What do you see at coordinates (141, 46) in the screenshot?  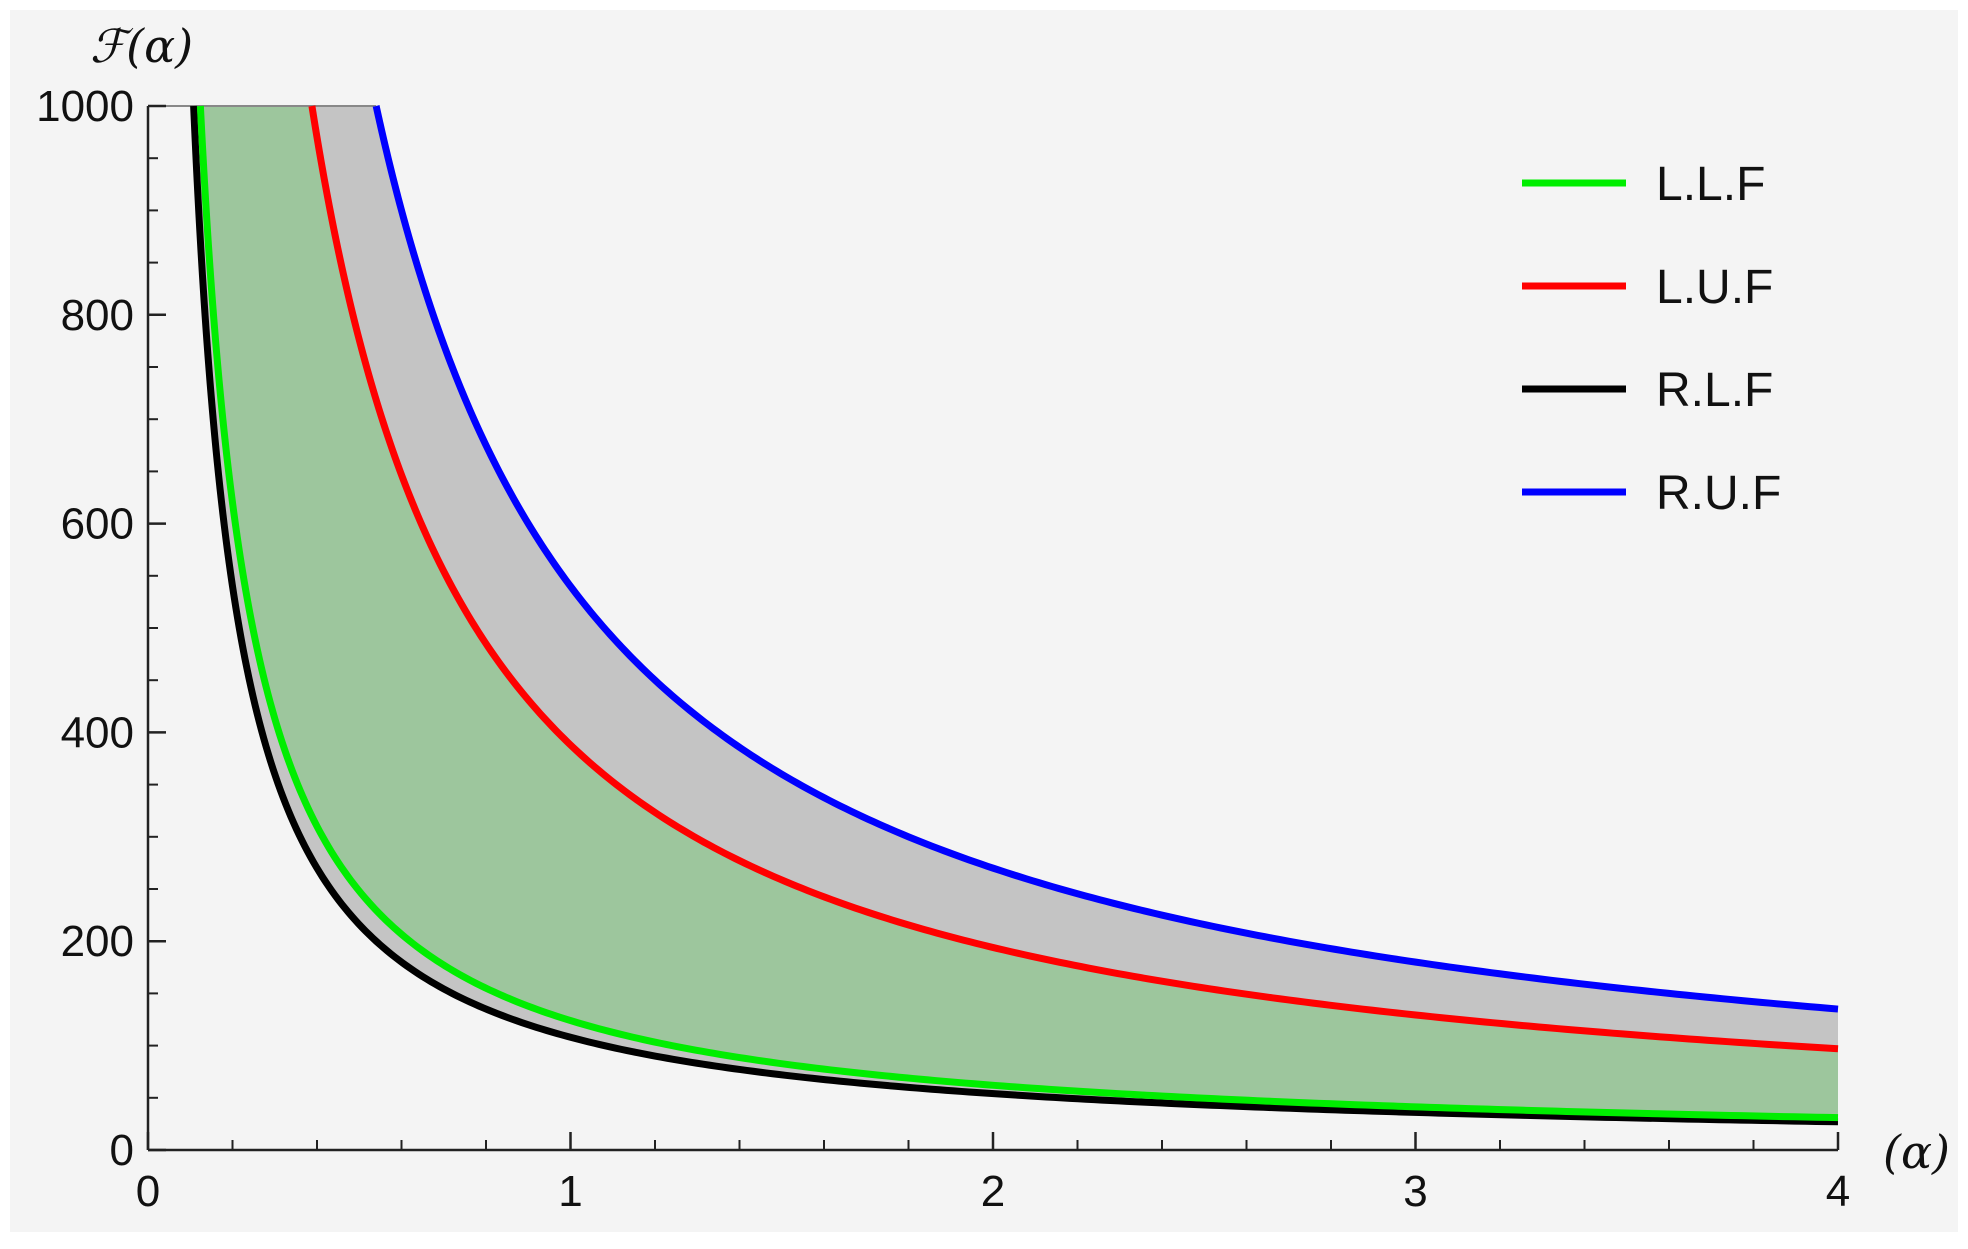 I see `y-axis-label: ℱ(α)` at bounding box center [141, 46].